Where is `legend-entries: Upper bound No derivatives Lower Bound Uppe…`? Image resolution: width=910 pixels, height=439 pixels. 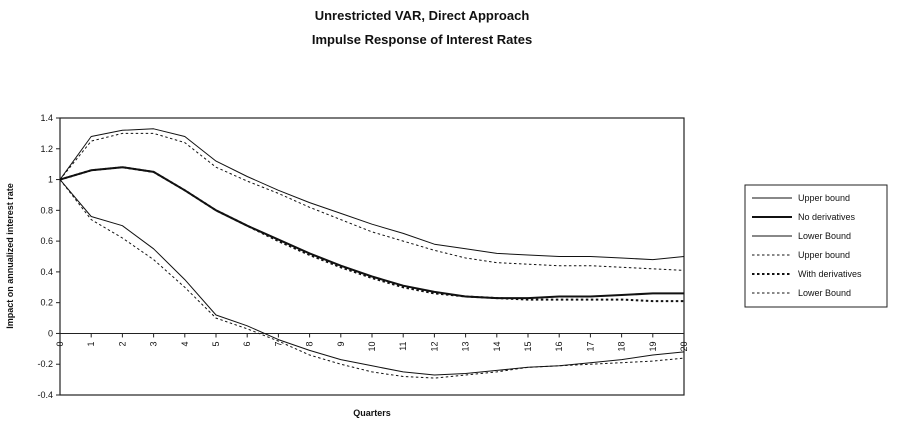 legend-entries: Upper bound No derivatives Lower Bound Uppe… is located at coordinates (807, 245).